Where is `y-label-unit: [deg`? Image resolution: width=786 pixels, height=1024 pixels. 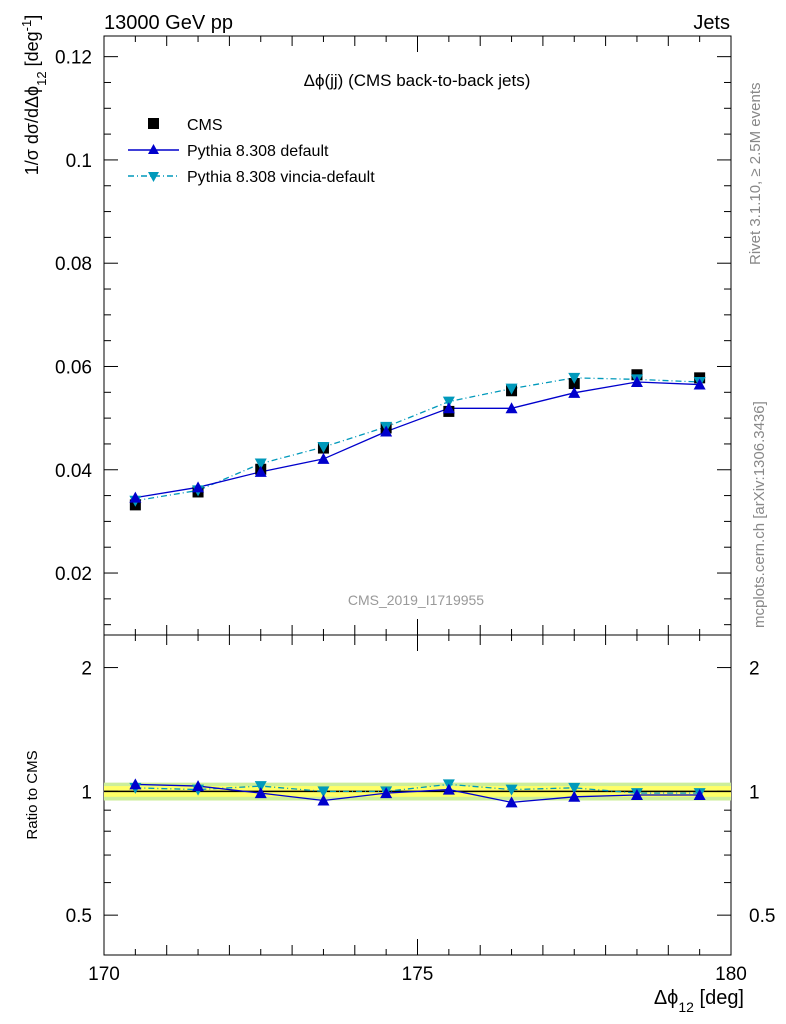
y-label-unit: [deg is located at coordinates (32, 51).